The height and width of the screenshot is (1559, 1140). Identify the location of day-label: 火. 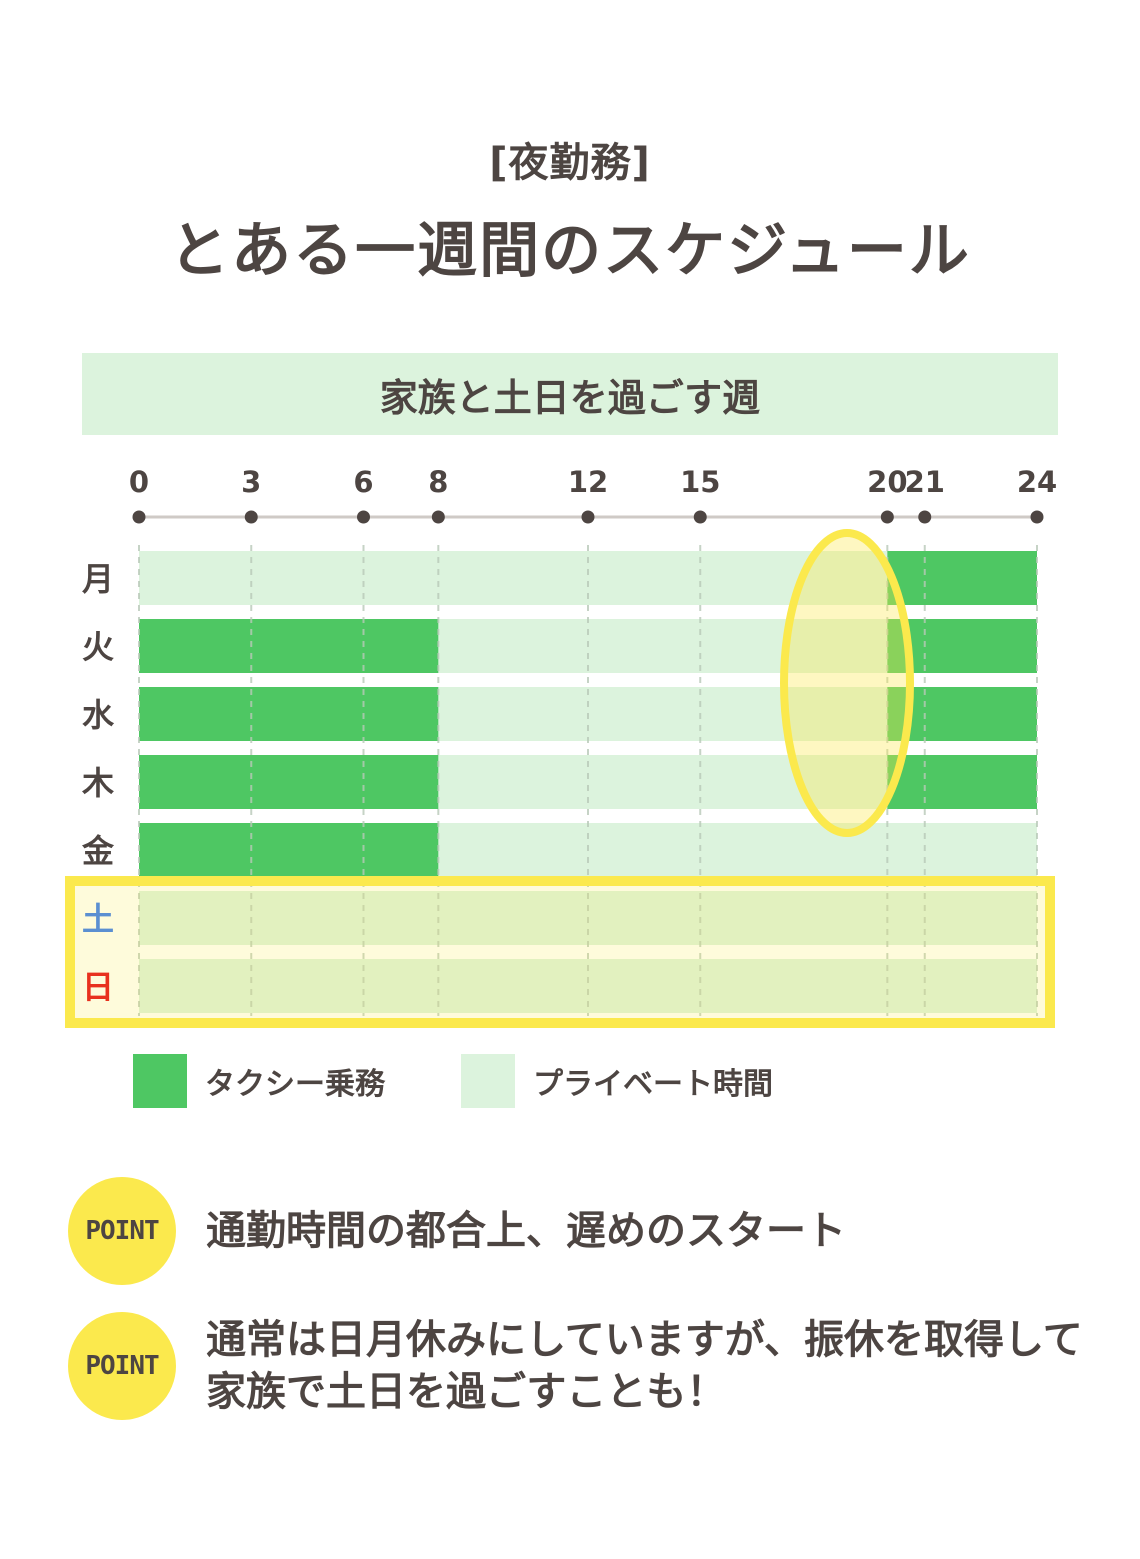
(98, 647).